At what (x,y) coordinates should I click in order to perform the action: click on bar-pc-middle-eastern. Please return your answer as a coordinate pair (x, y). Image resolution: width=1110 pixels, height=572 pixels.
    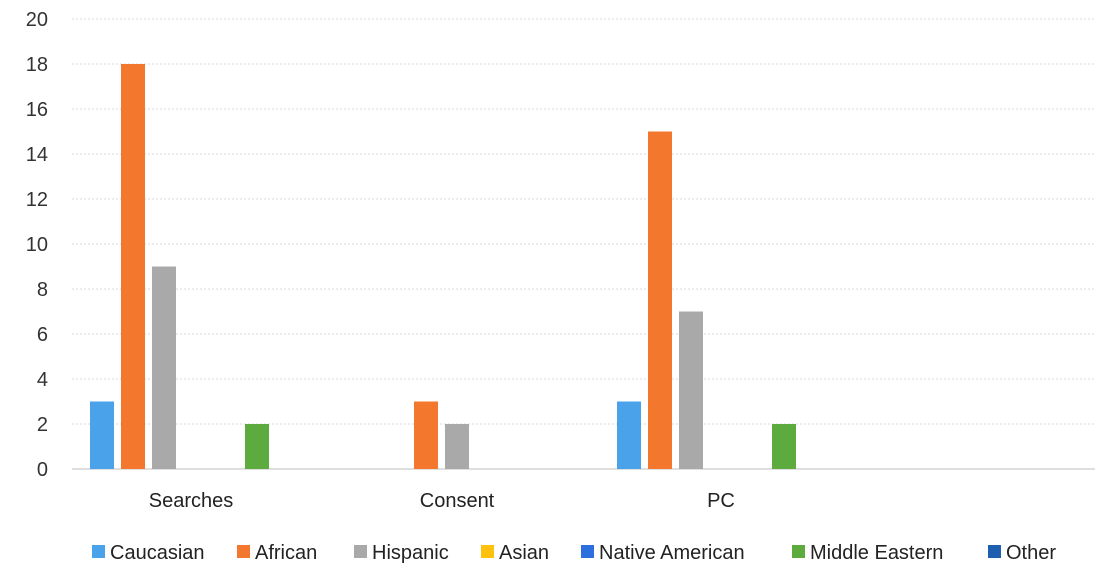
    Looking at the image, I should click on (784, 446).